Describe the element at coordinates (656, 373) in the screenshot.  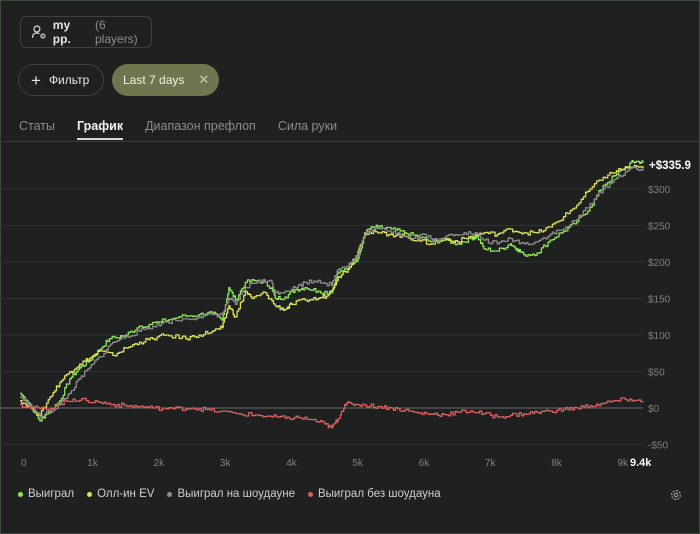
I see `y-tick-label: $50` at that location.